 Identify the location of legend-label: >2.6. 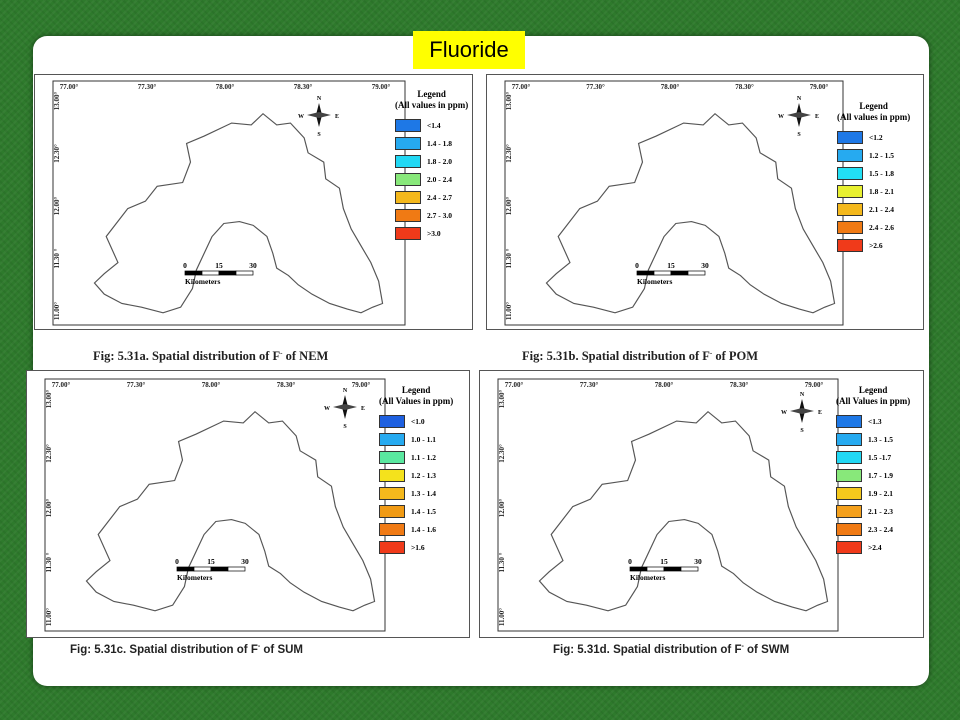
(876, 246).